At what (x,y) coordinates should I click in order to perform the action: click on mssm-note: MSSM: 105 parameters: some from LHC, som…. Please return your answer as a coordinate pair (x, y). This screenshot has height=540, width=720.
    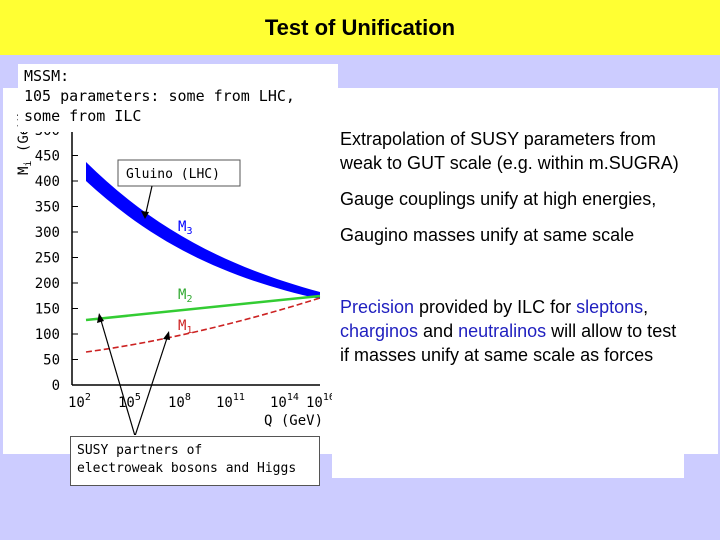
    Looking at the image, I should click on (178, 98).